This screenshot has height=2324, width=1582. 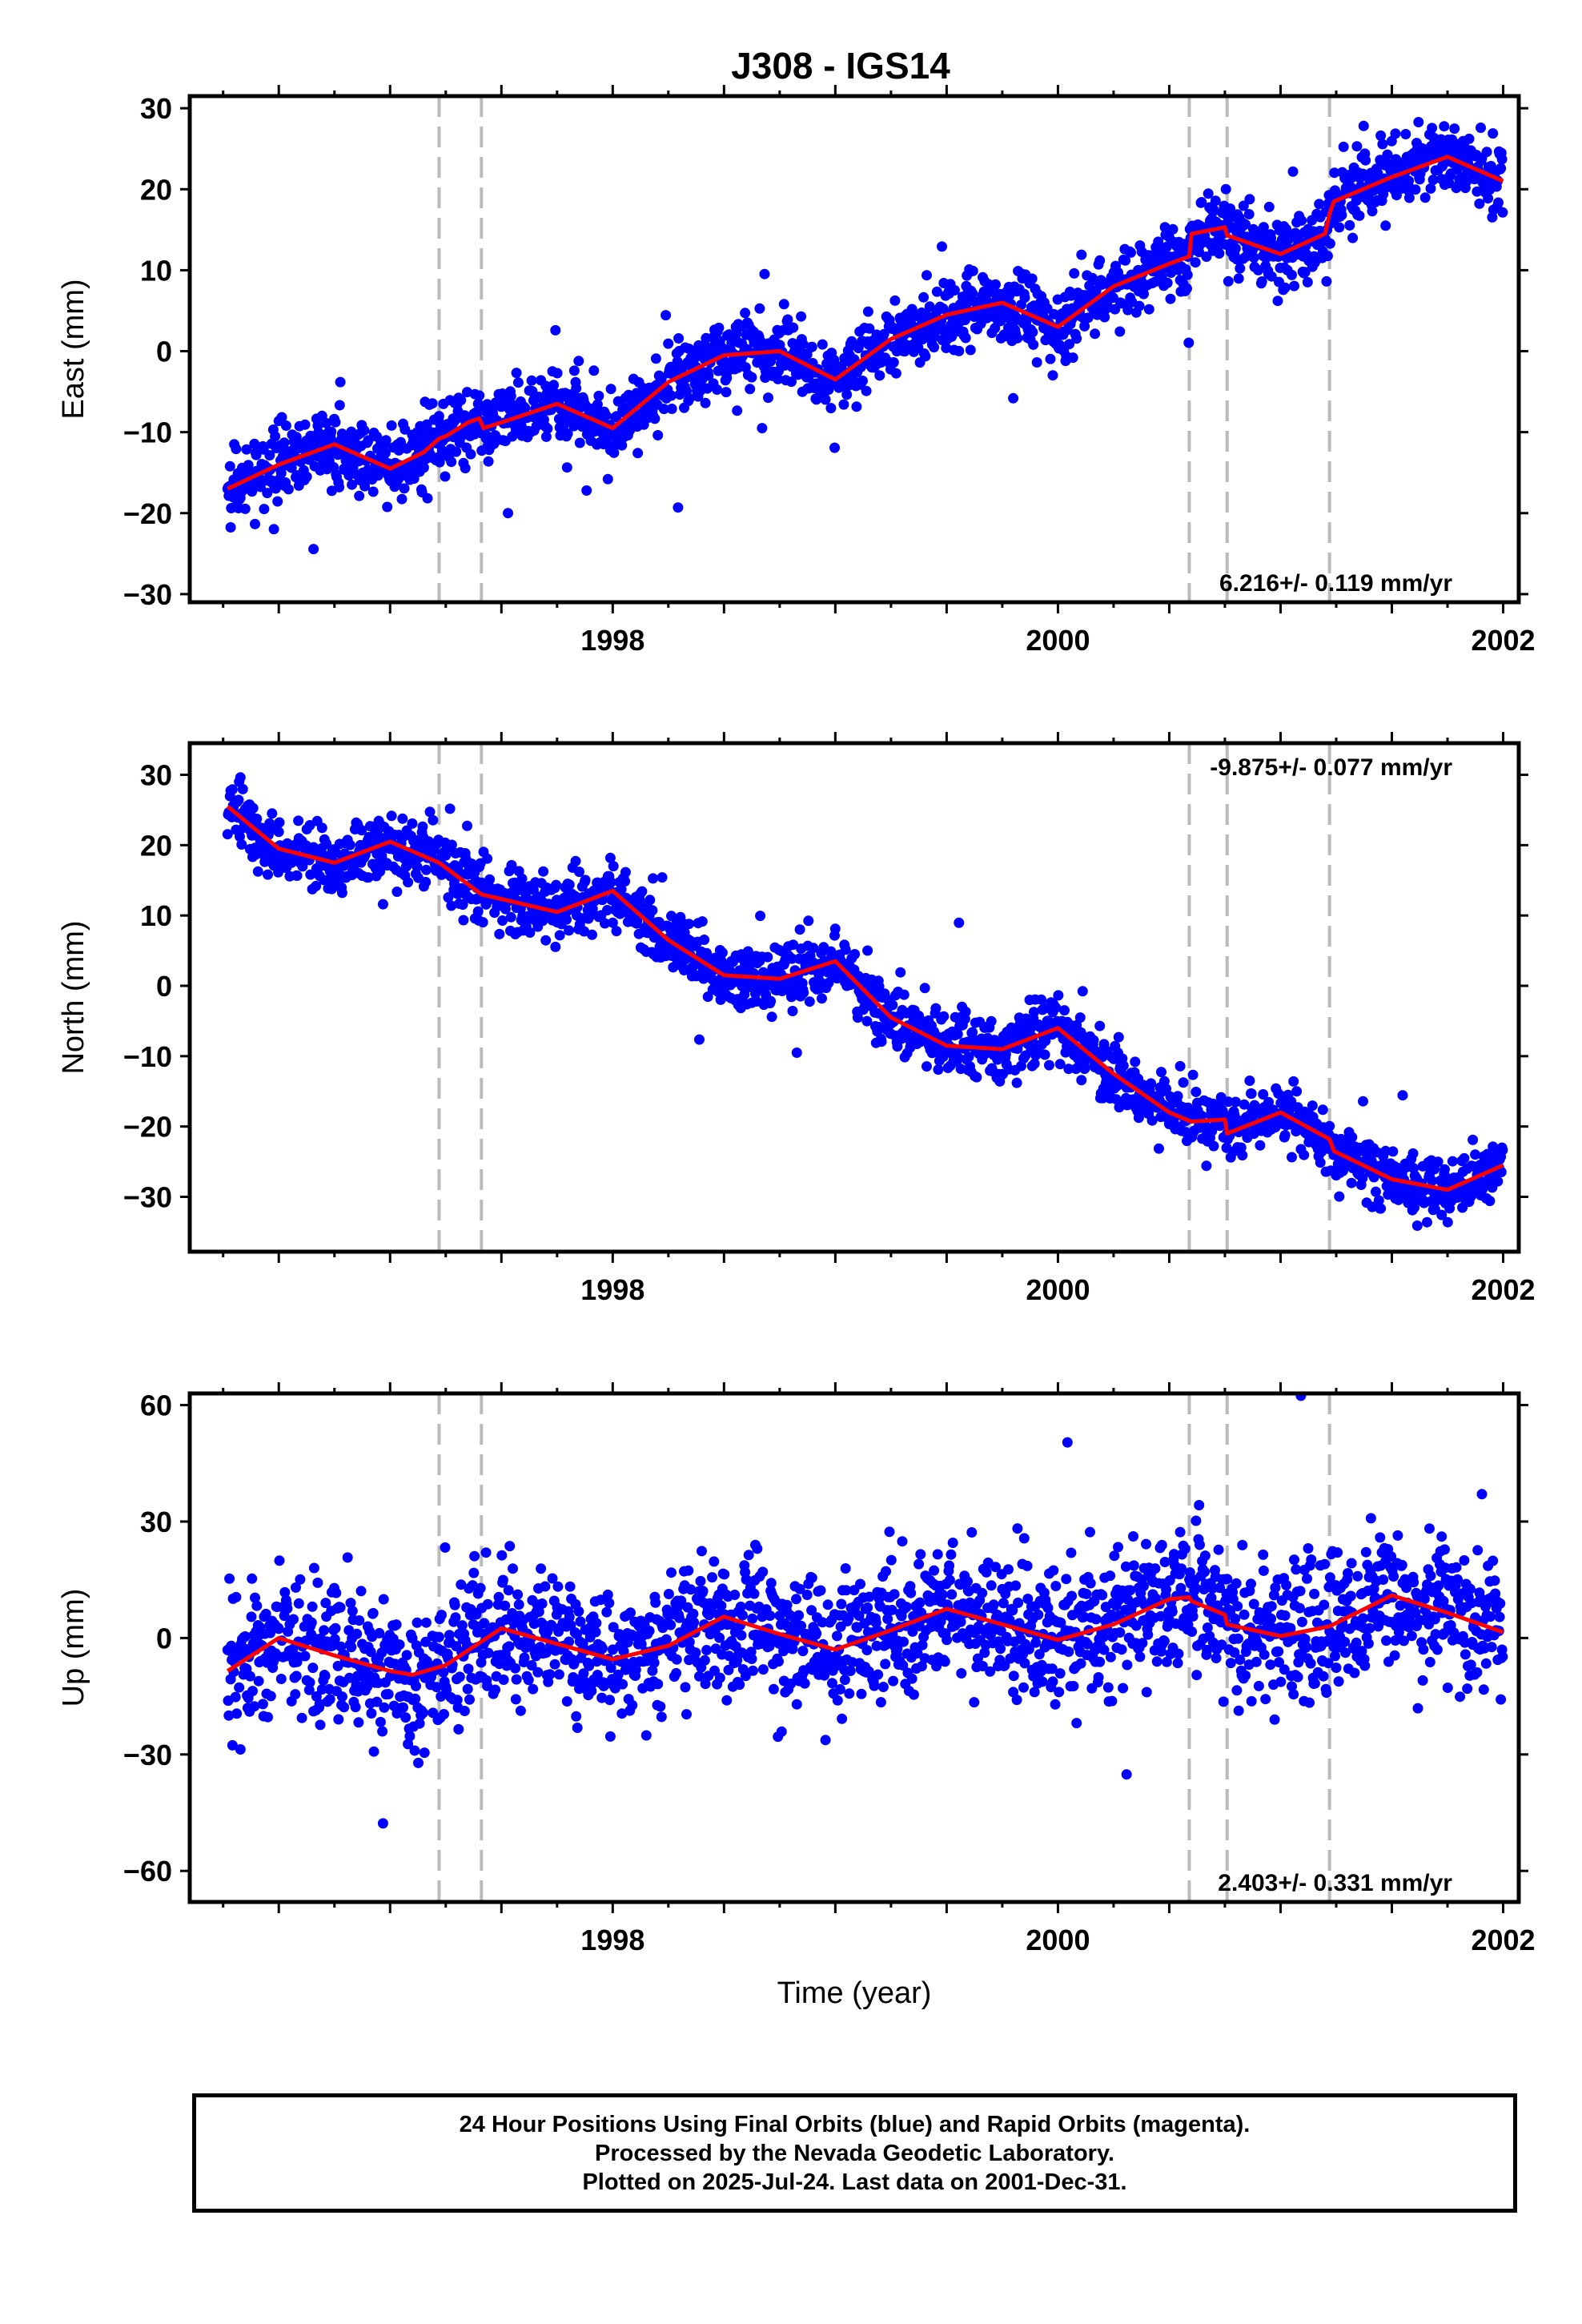 What do you see at coordinates (74, 349) in the screenshot?
I see `y-axis-label: East (mm)` at bounding box center [74, 349].